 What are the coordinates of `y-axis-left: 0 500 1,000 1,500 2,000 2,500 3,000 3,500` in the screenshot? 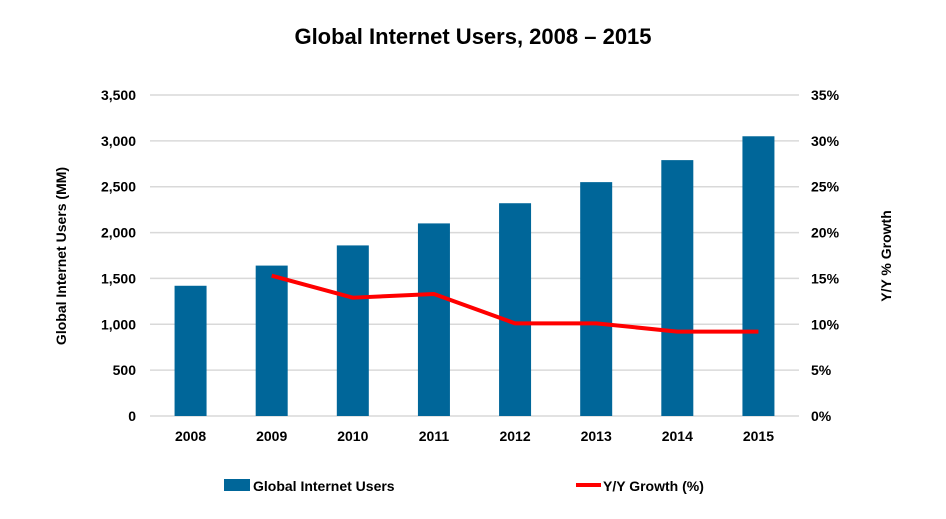 It's located at (118, 255).